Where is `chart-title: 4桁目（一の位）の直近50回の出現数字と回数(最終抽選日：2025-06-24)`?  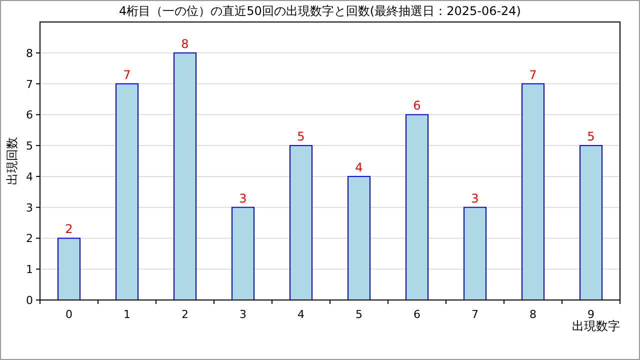
chart-title: 4桁目（一の位）の直近50回の出現数字と回数(最終抽選日：2025-06-24) is located at coordinates (320, 11).